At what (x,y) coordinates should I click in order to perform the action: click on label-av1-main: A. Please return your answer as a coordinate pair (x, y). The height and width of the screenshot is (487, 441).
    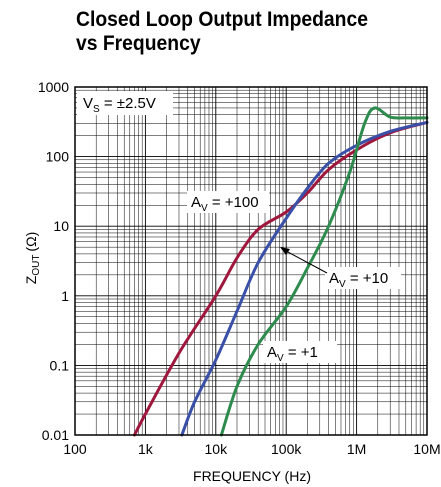
    Looking at the image, I should click on (272, 352).